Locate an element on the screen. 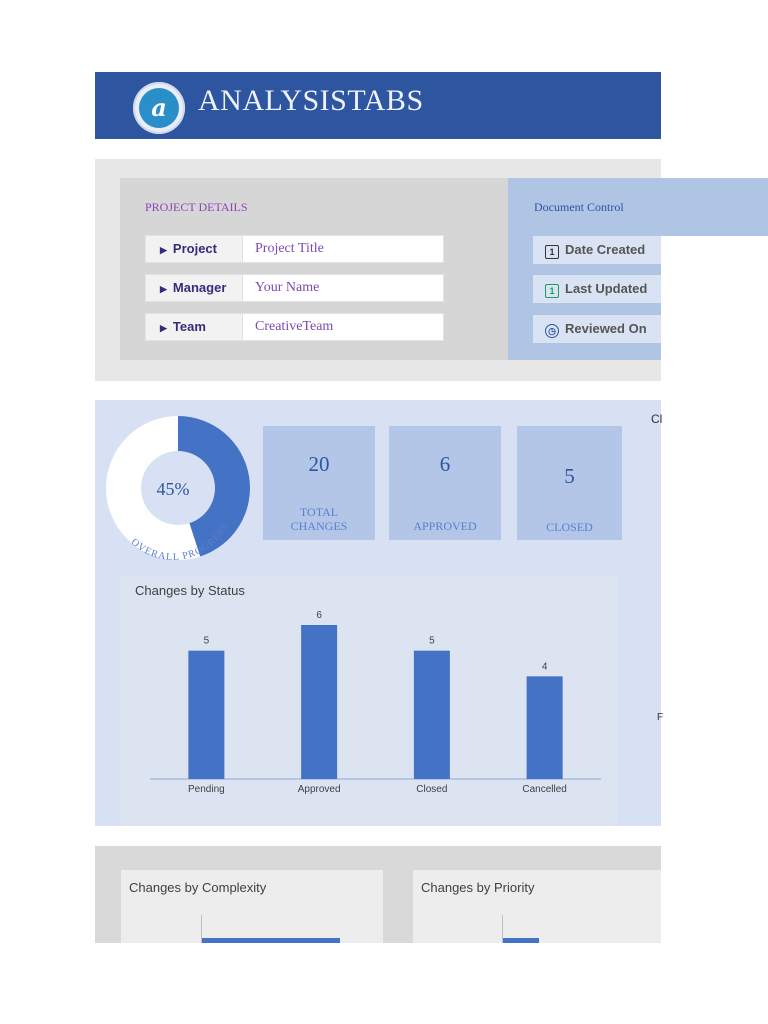 Image resolution: width=768 pixels, height=1024 pixels. logo-badge is located at coordinates (159, 108).